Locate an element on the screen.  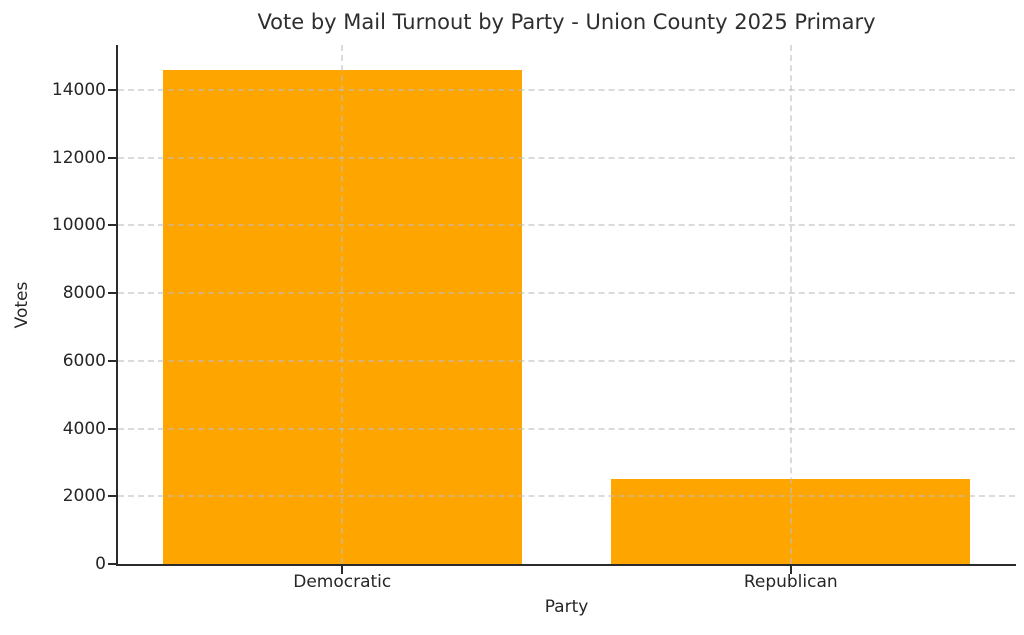
x-axis-label: Party is located at coordinates (566, 607).